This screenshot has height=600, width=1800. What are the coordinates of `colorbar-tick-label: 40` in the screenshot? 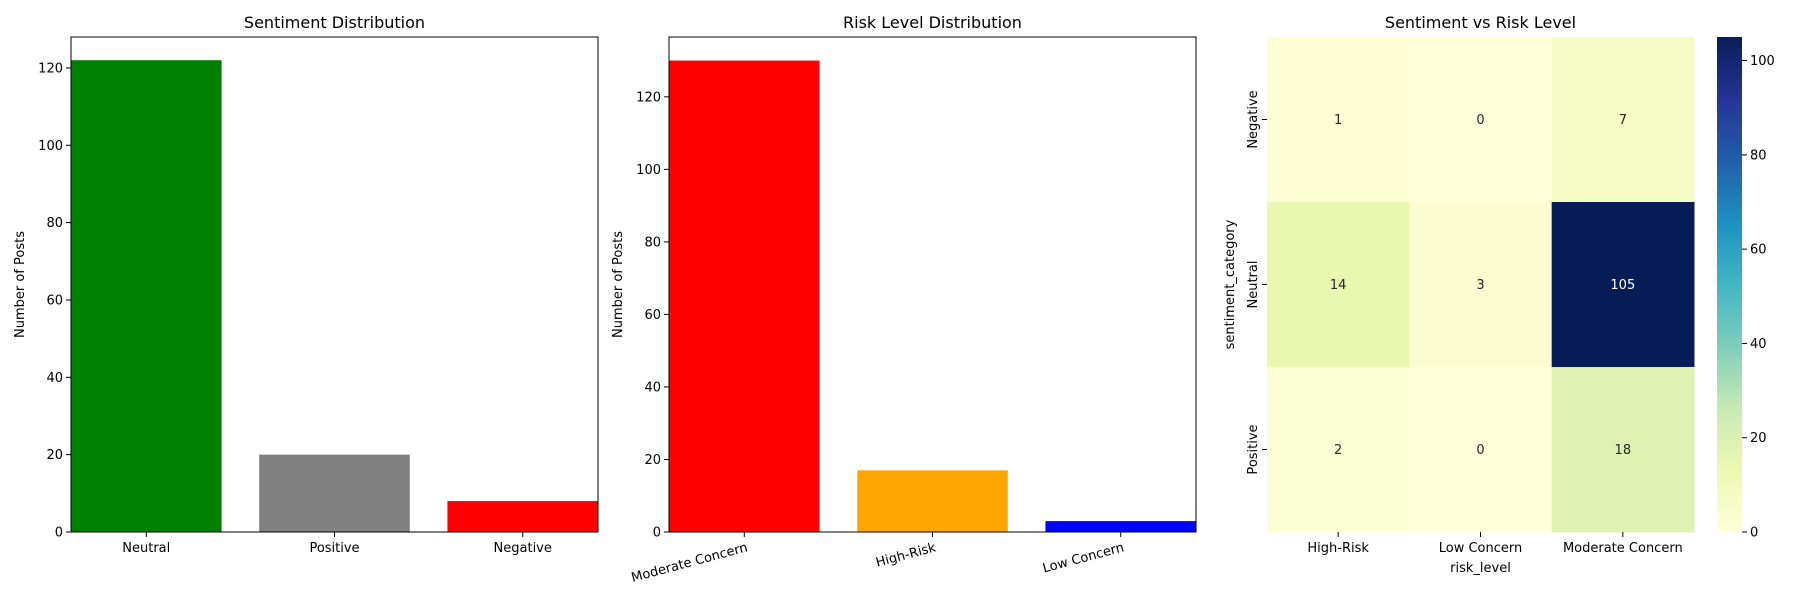 It's located at (1758, 344).